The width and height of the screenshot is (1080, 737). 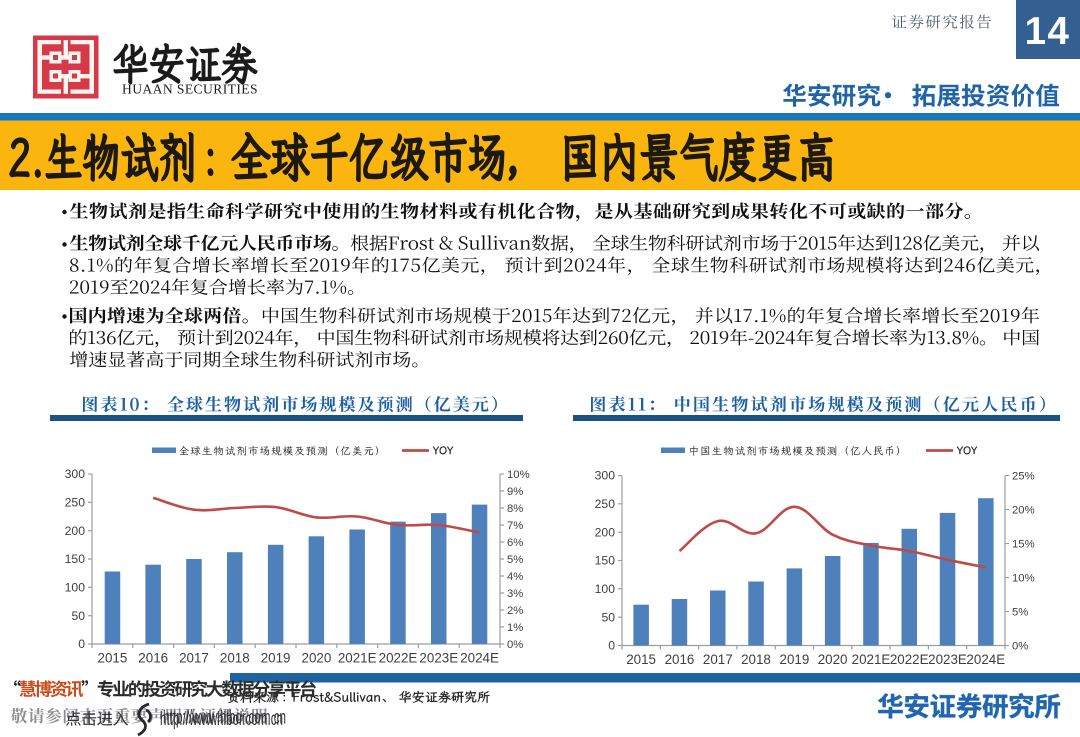 I want to click on svg-text: 2%, so click(x=515, y=611).